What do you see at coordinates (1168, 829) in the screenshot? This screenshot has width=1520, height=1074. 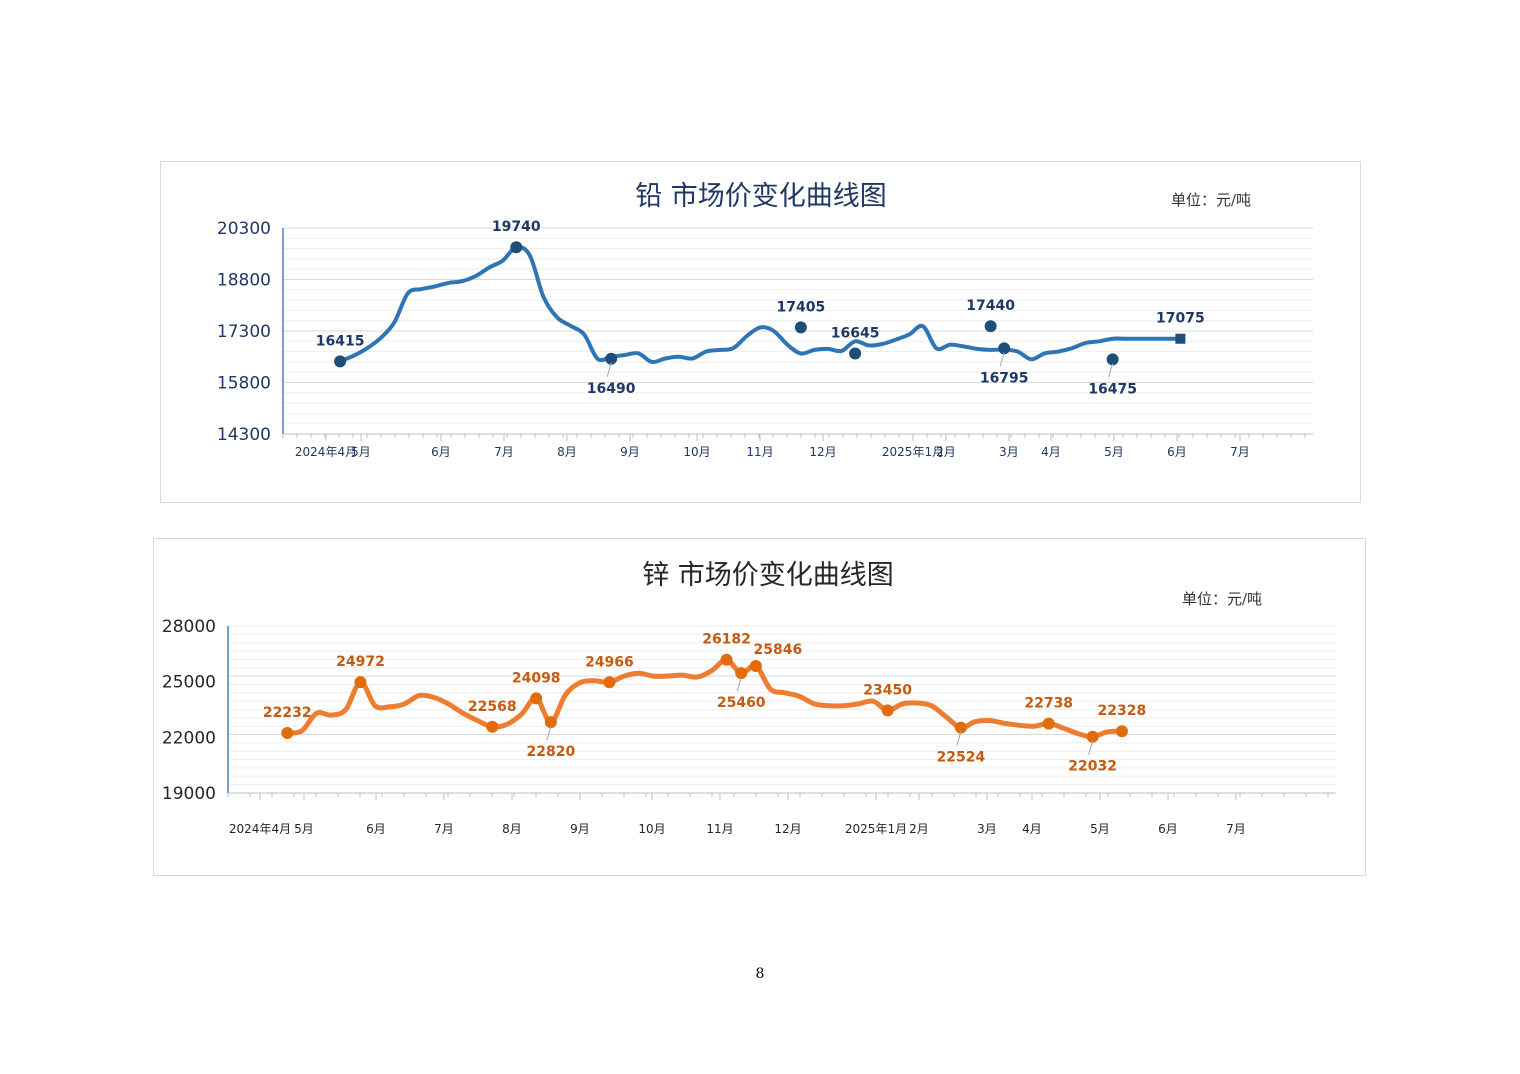 I see `zinc-x-tick-label: 6月` at bounding box center [1168, 829].